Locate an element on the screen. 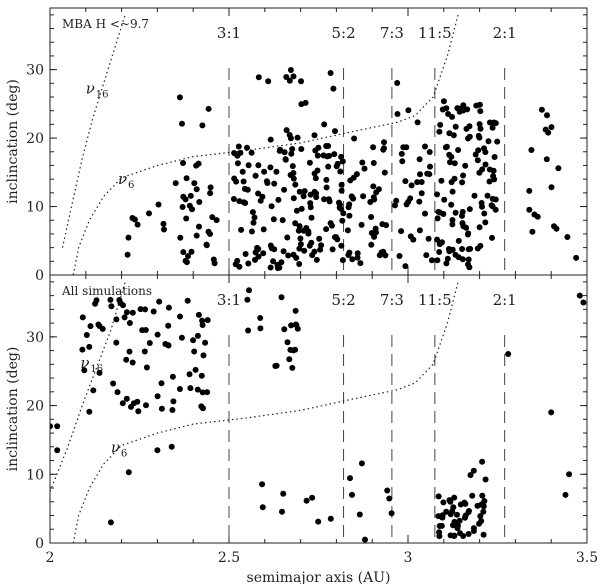 The width and height of the screenshot is (600, 584). resonance-label: 3:1 is located at coordinates (229, 33).